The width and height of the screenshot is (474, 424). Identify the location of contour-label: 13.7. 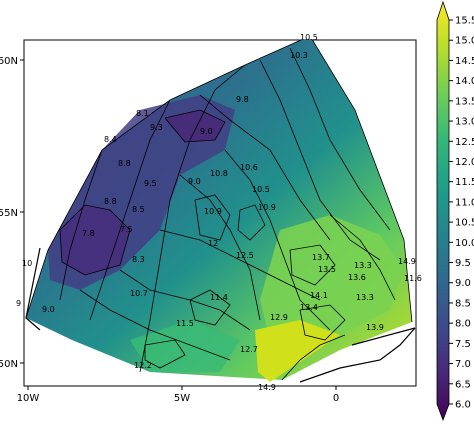
(321, 257).